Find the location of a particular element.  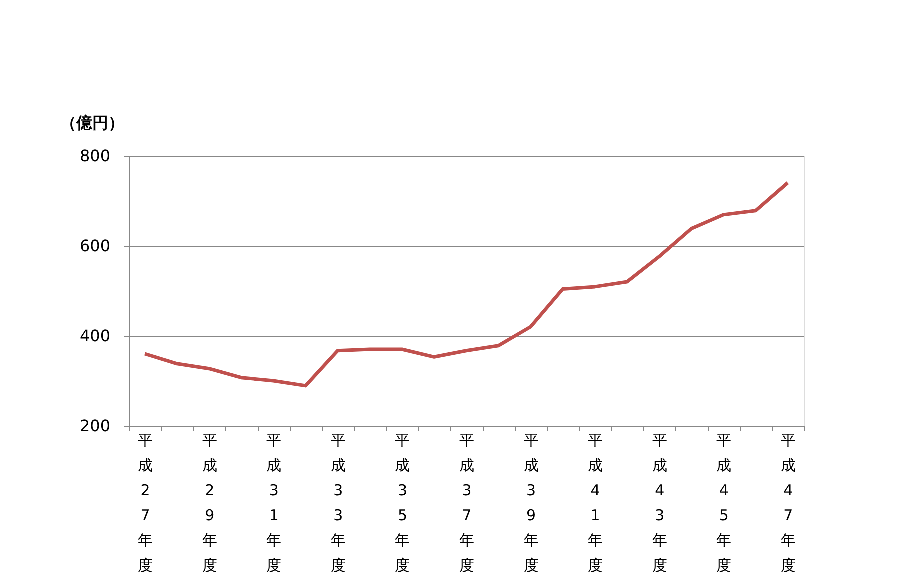

y-tick-label: 600 is located at coordinates (95, 246).